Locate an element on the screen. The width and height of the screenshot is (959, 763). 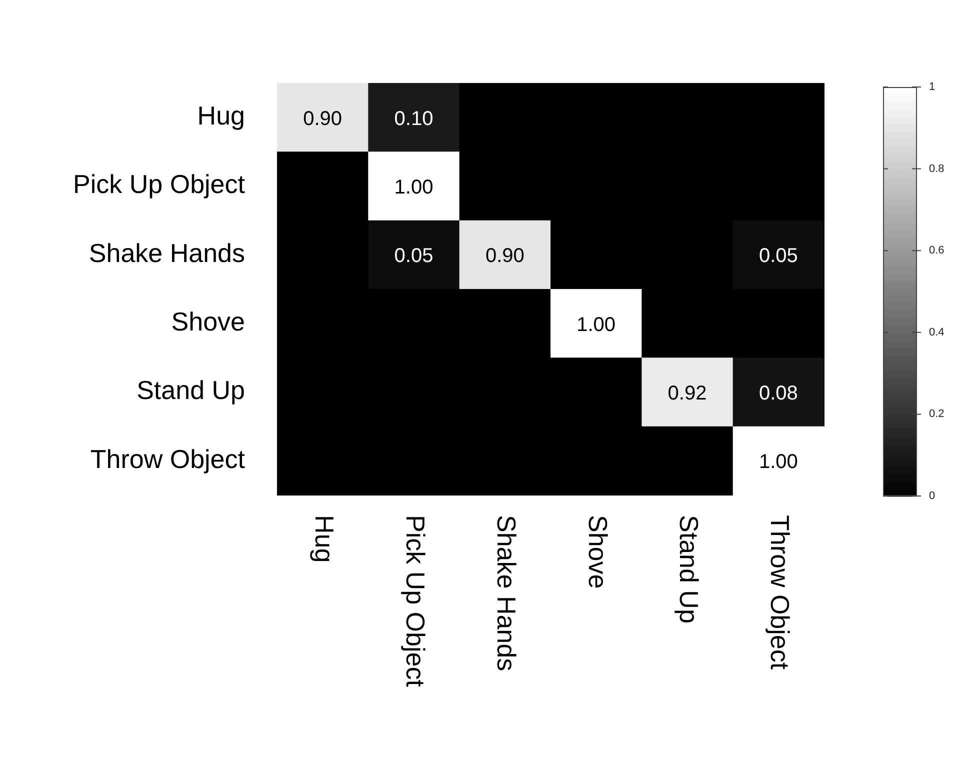
color-bar-label: 0.4 is located at coordinates (936, 332).